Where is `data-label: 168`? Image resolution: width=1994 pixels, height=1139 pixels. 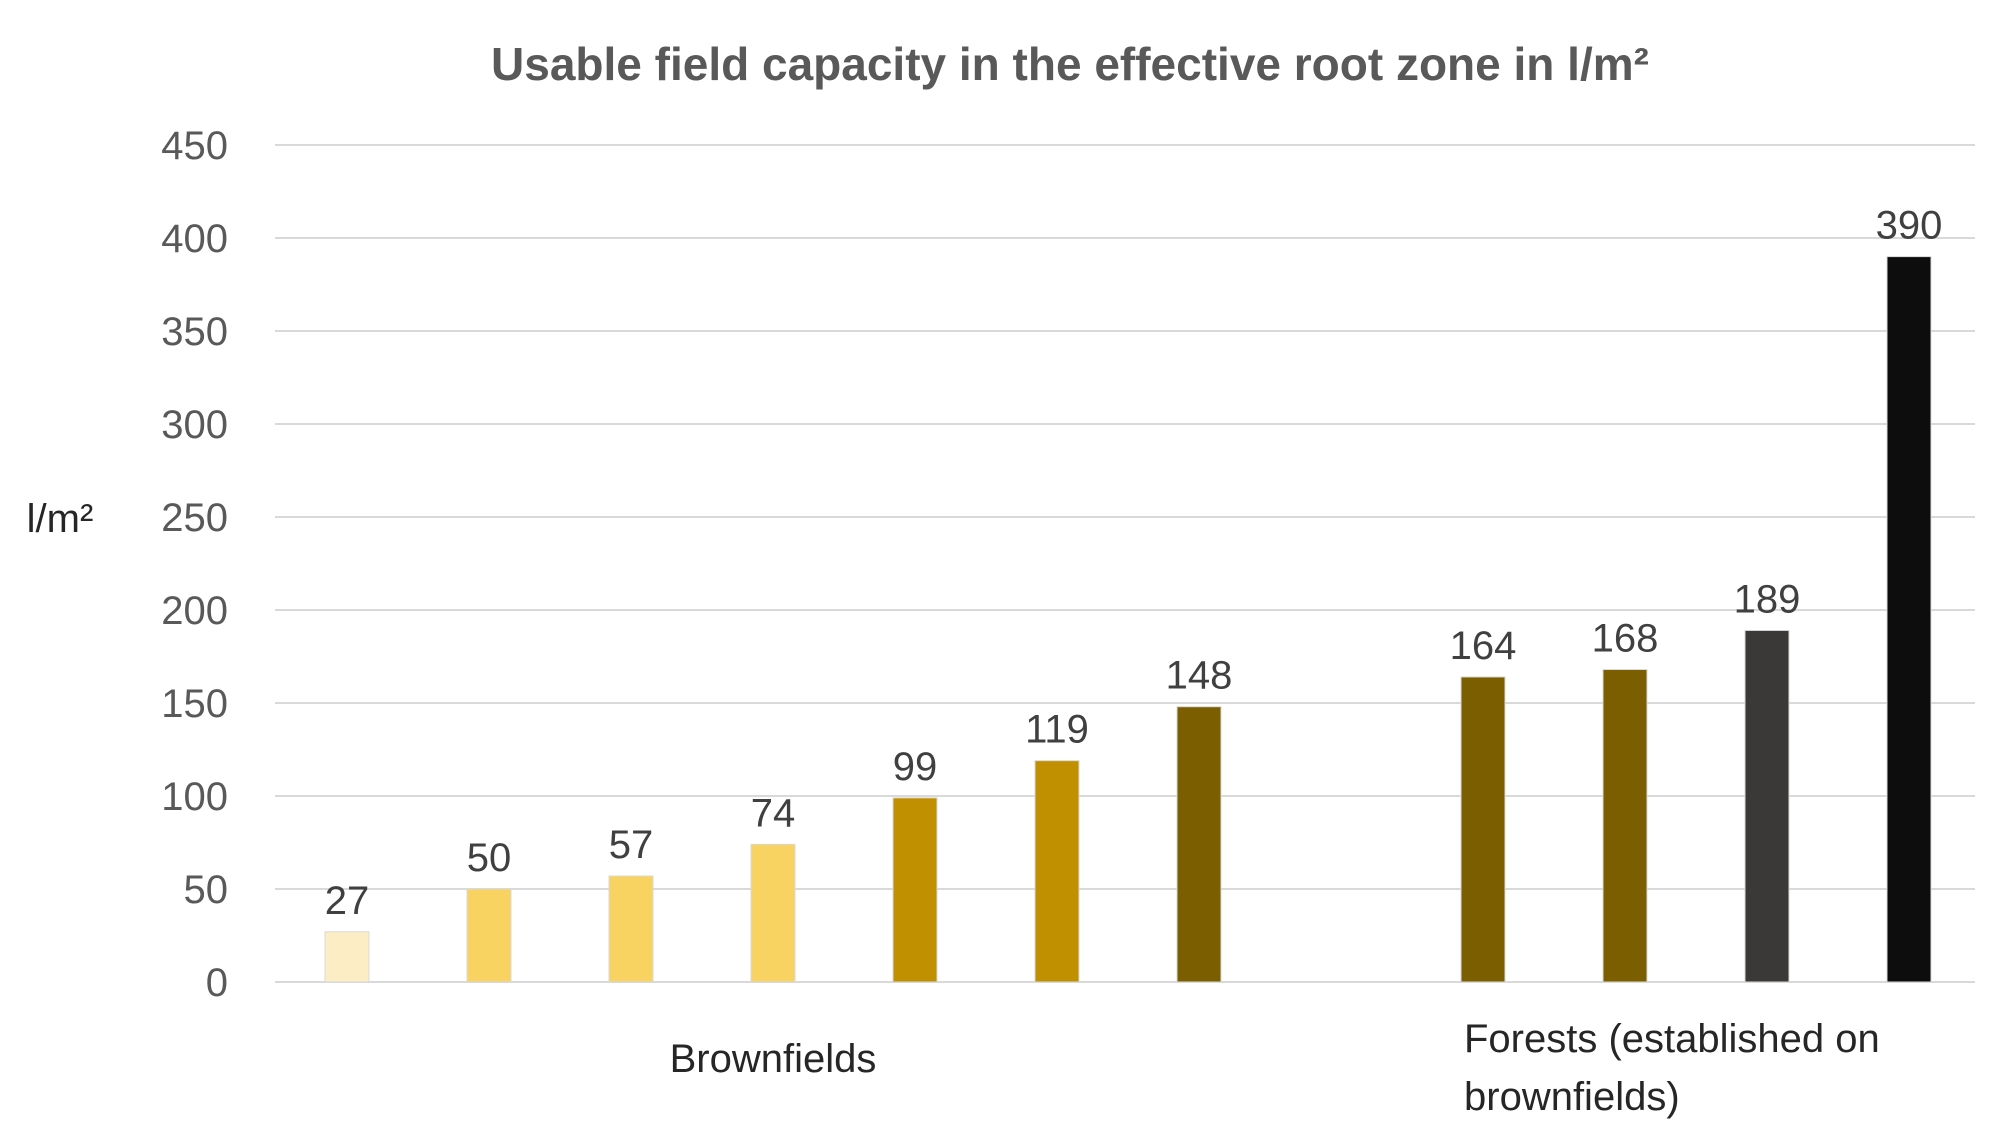 data-label: 168 is located at coordinates (1625, 639).